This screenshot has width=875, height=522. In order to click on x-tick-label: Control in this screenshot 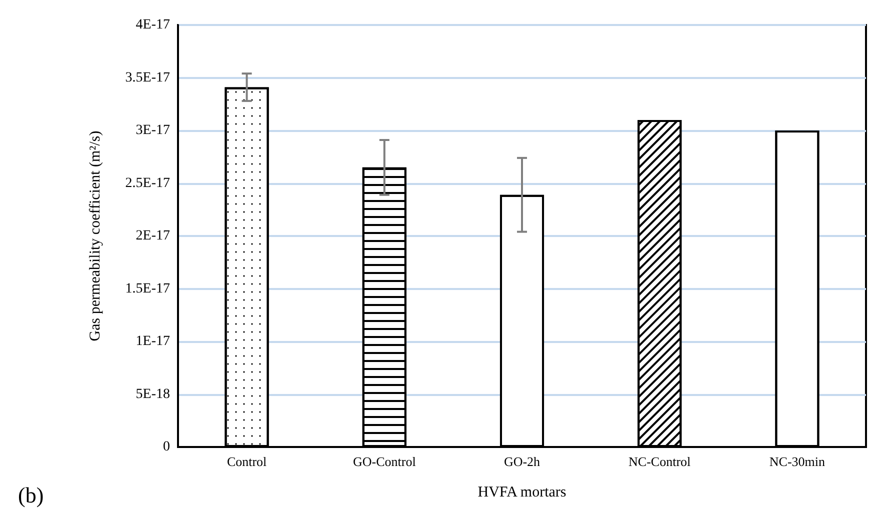, I will do `click(247, 461)`.